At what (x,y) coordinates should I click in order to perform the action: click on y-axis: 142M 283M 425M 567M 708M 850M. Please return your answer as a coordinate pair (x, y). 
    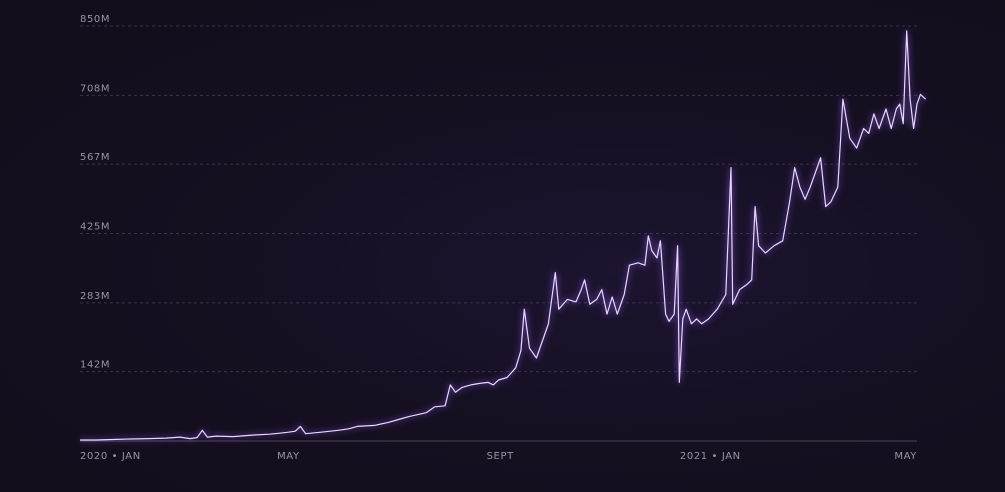
    Looking at the image, I should click on (95, 192).